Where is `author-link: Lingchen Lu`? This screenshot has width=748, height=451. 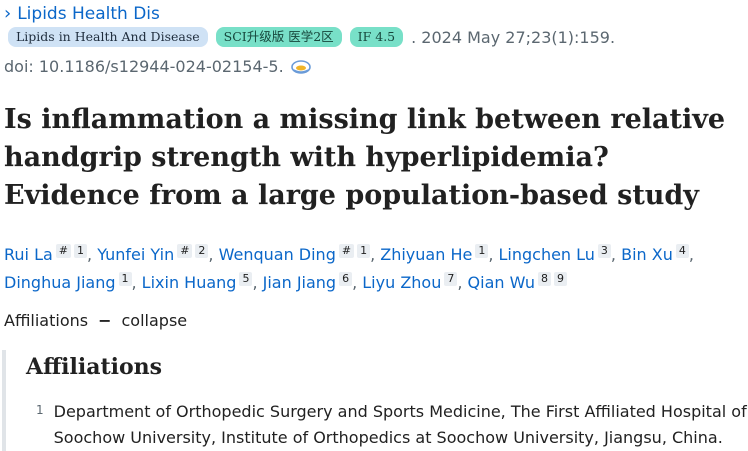
author-link: Lingchen Lu is located at coordinates (546, 254).